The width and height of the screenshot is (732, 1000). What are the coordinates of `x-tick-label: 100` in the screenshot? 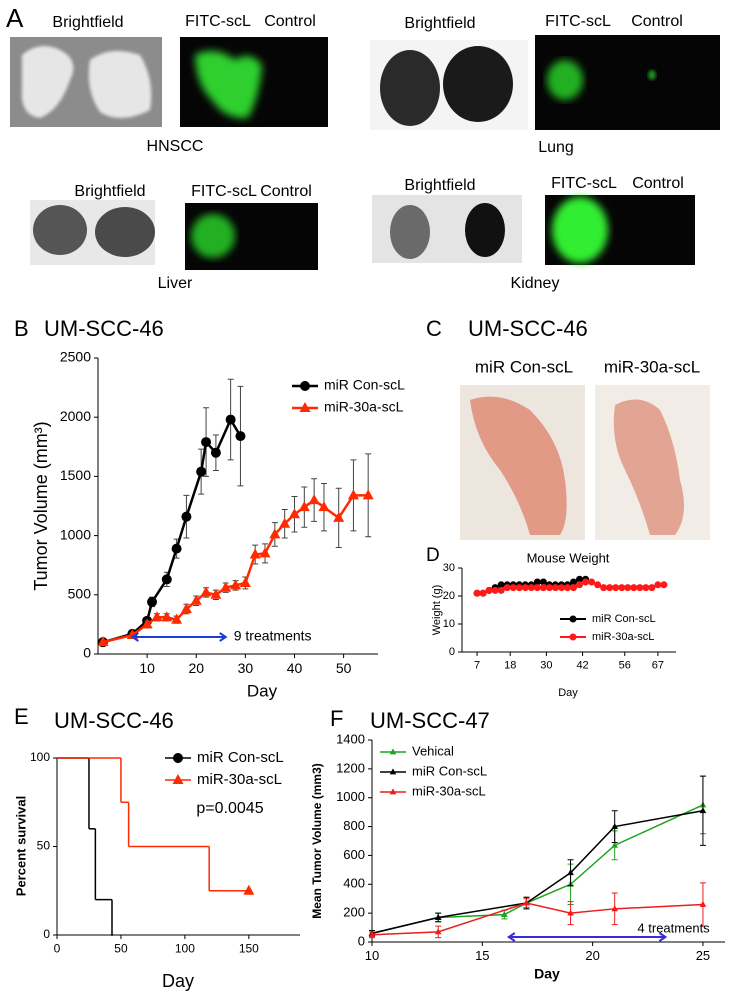 It's located at (185, 948).